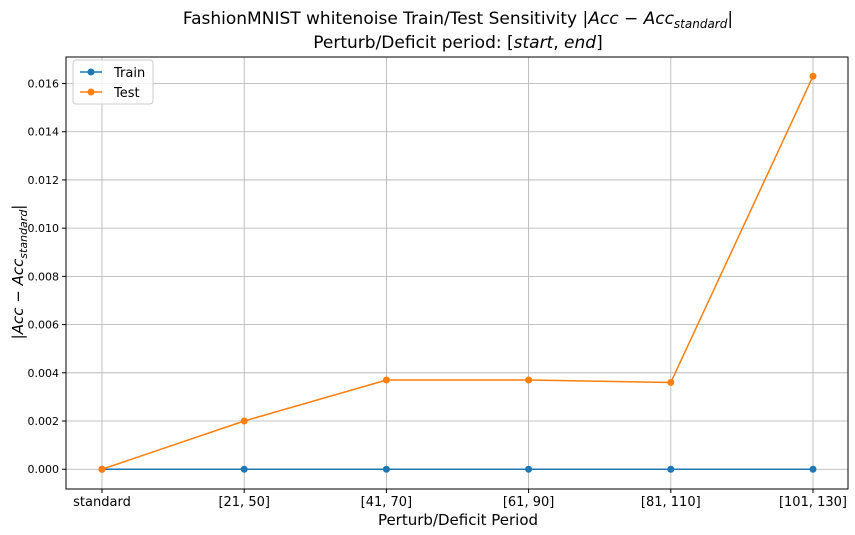  What do you see at coordinates (44, 84) in the screenshot?
I see `y-tick-label: 0.016` at bounding box center [44, 84].